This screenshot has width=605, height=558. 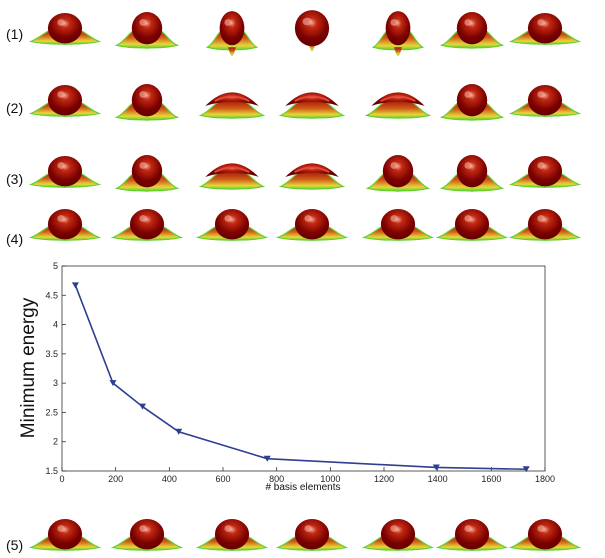 What do you see at coordinates (222, 479) in the screenshot?
I see `x-tick-label: 600` at bounding box center [222, 479].